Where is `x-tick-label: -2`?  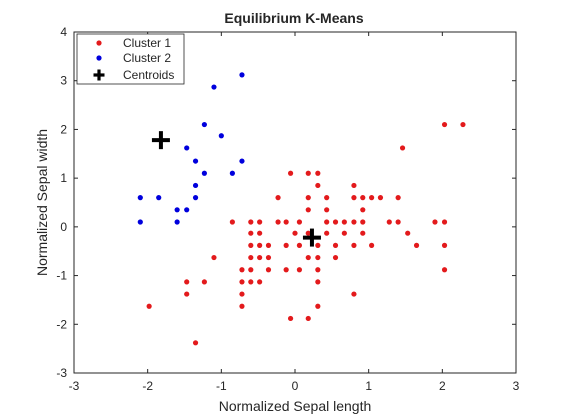 x-tick-label: -2 is located at coordinates (147, 386).